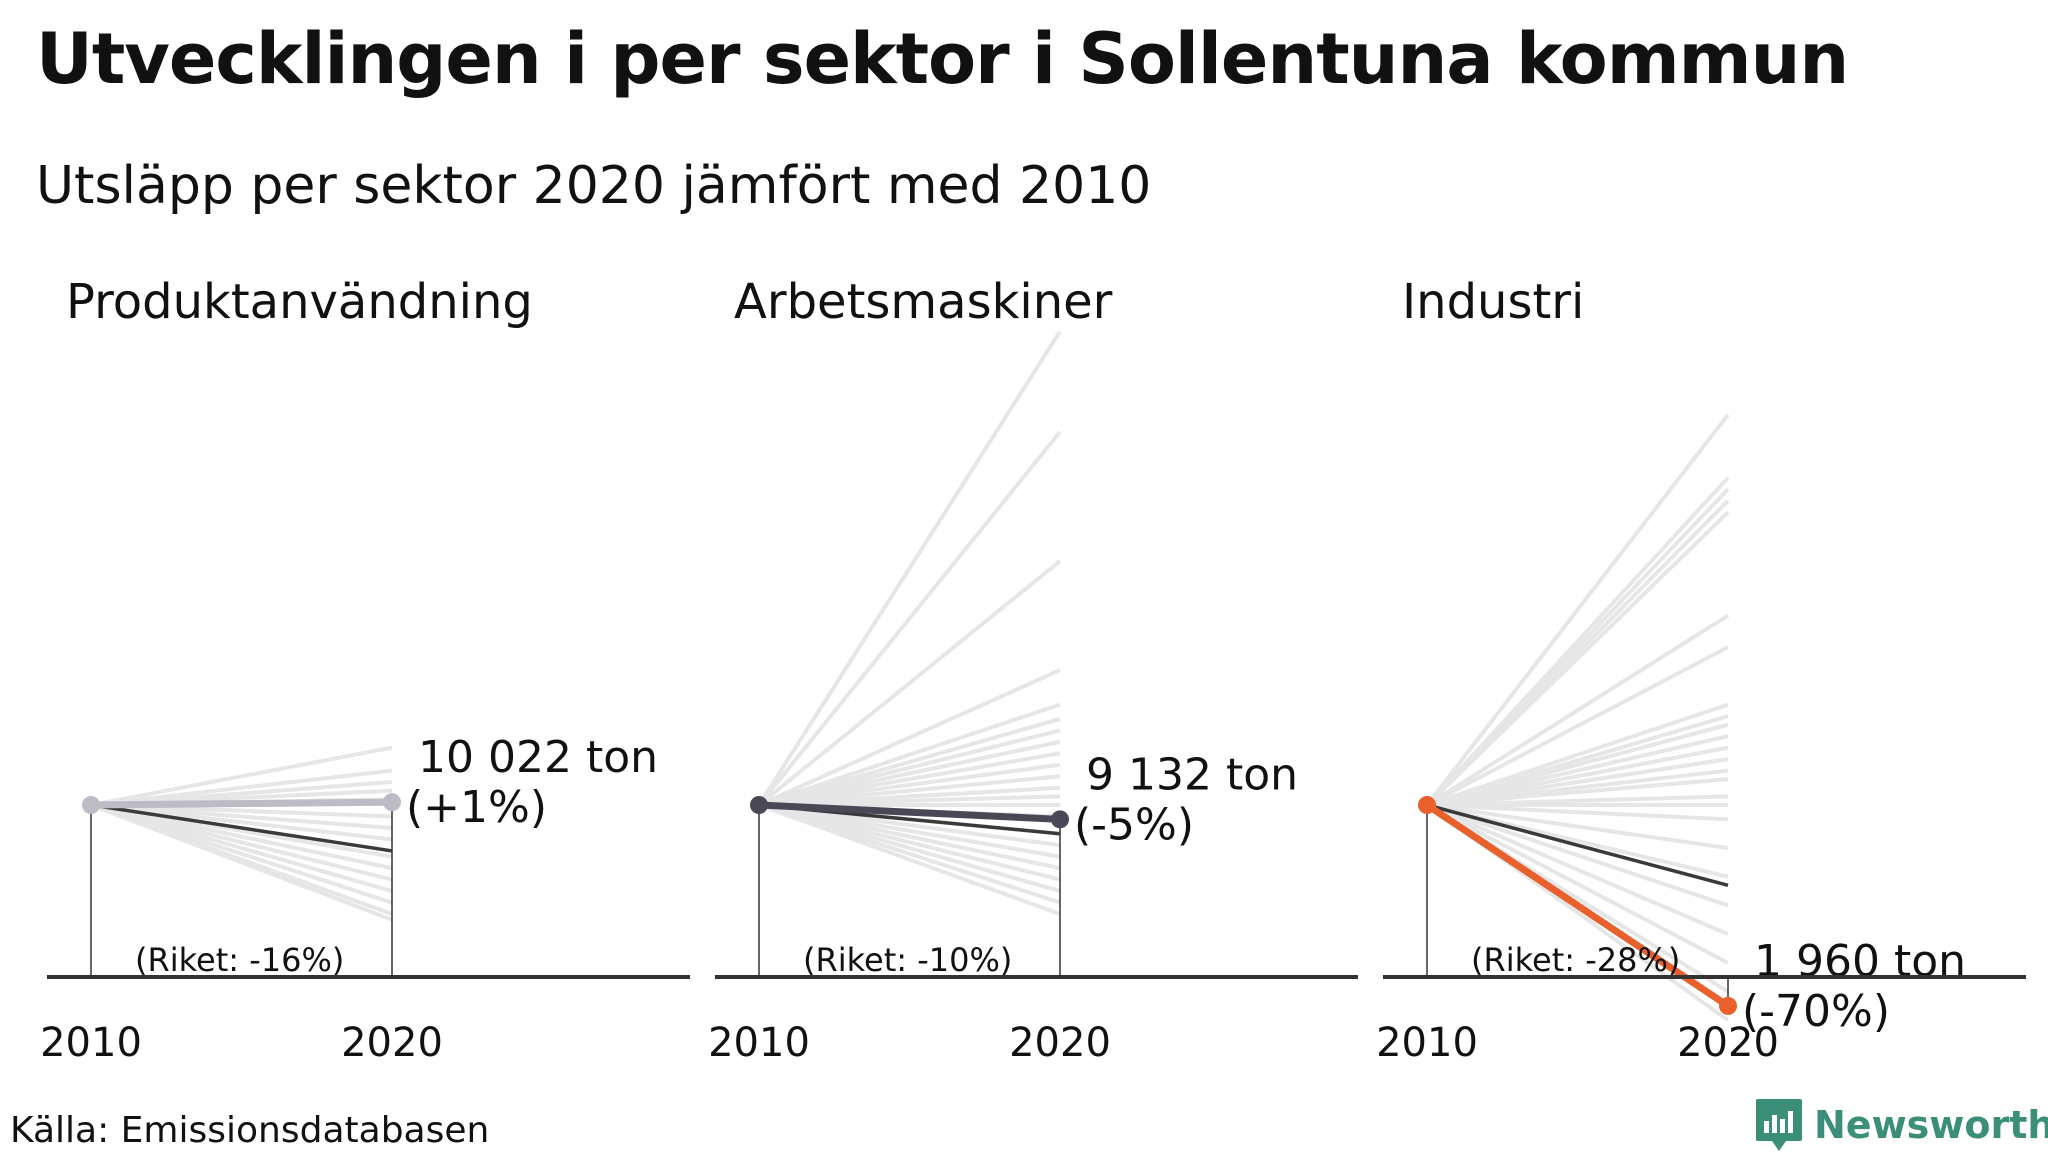  I want to click on value-label: 10 022 ton, so click(538, 757).